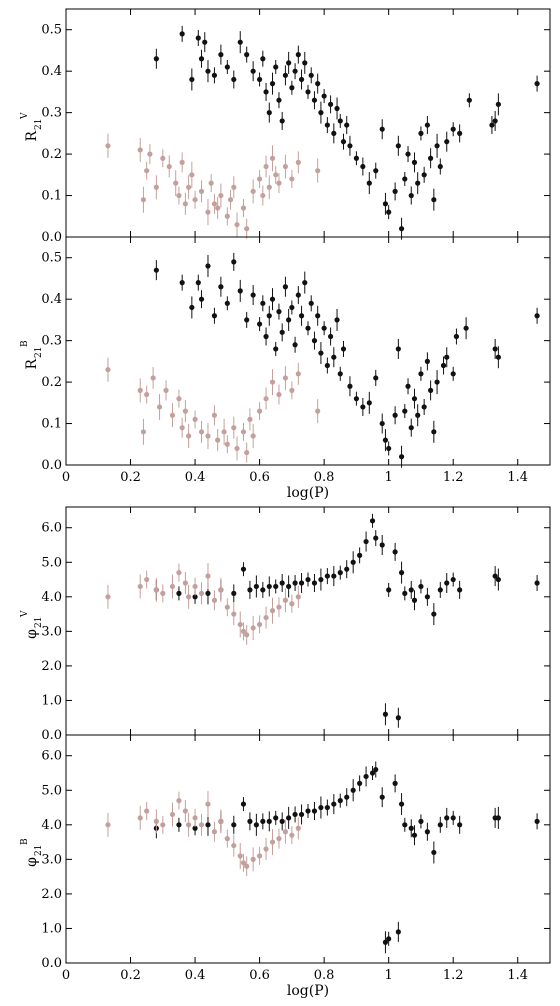  Describe the element at coordinates (51, 424) in the screenshot. I see `y-tick-label: 0.1` at that location.